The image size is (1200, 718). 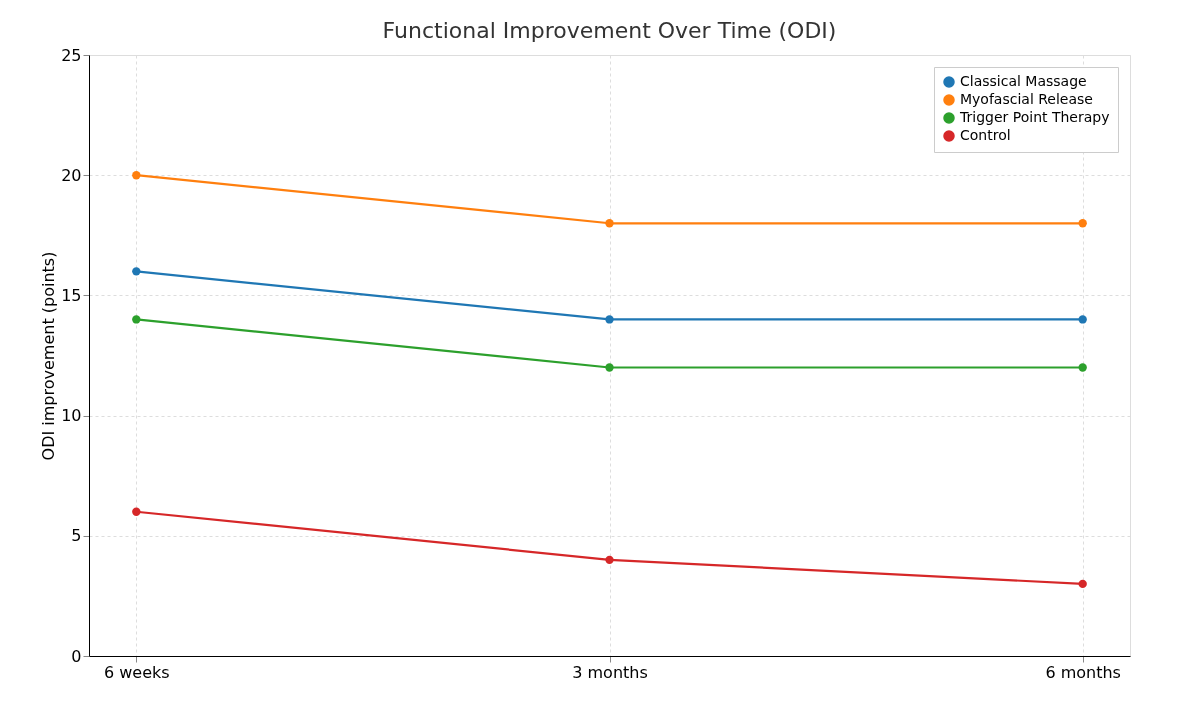 I want to click on x-tick-label: 6 months, so click(x=1083, y=672).